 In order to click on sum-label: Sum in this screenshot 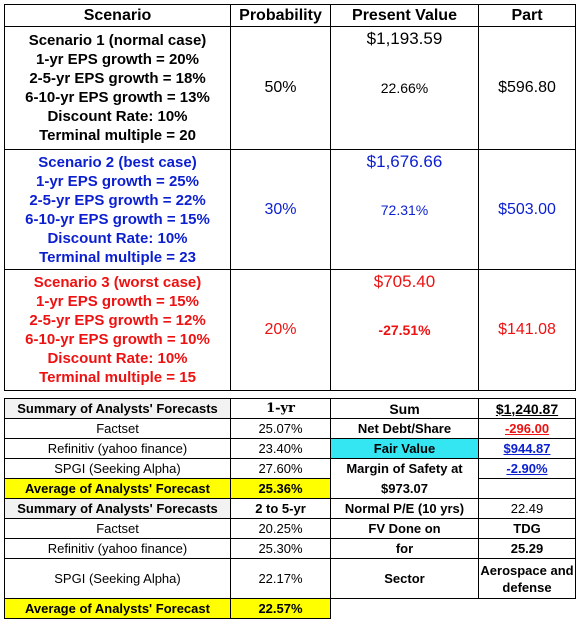, I will do `click(404, 408)`.